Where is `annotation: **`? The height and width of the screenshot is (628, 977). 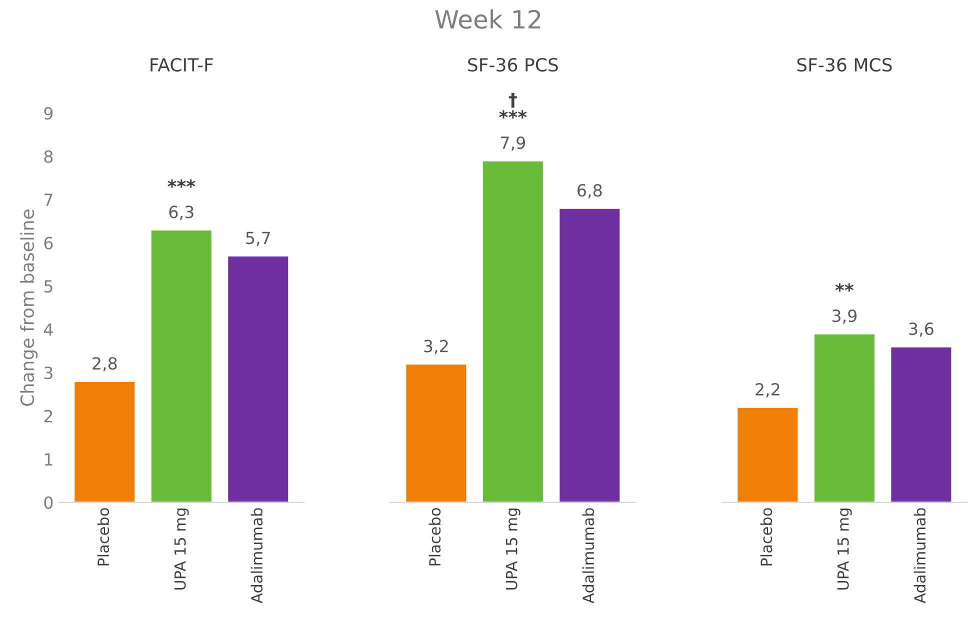 annotation: ** is located at coordinates (844, 287).